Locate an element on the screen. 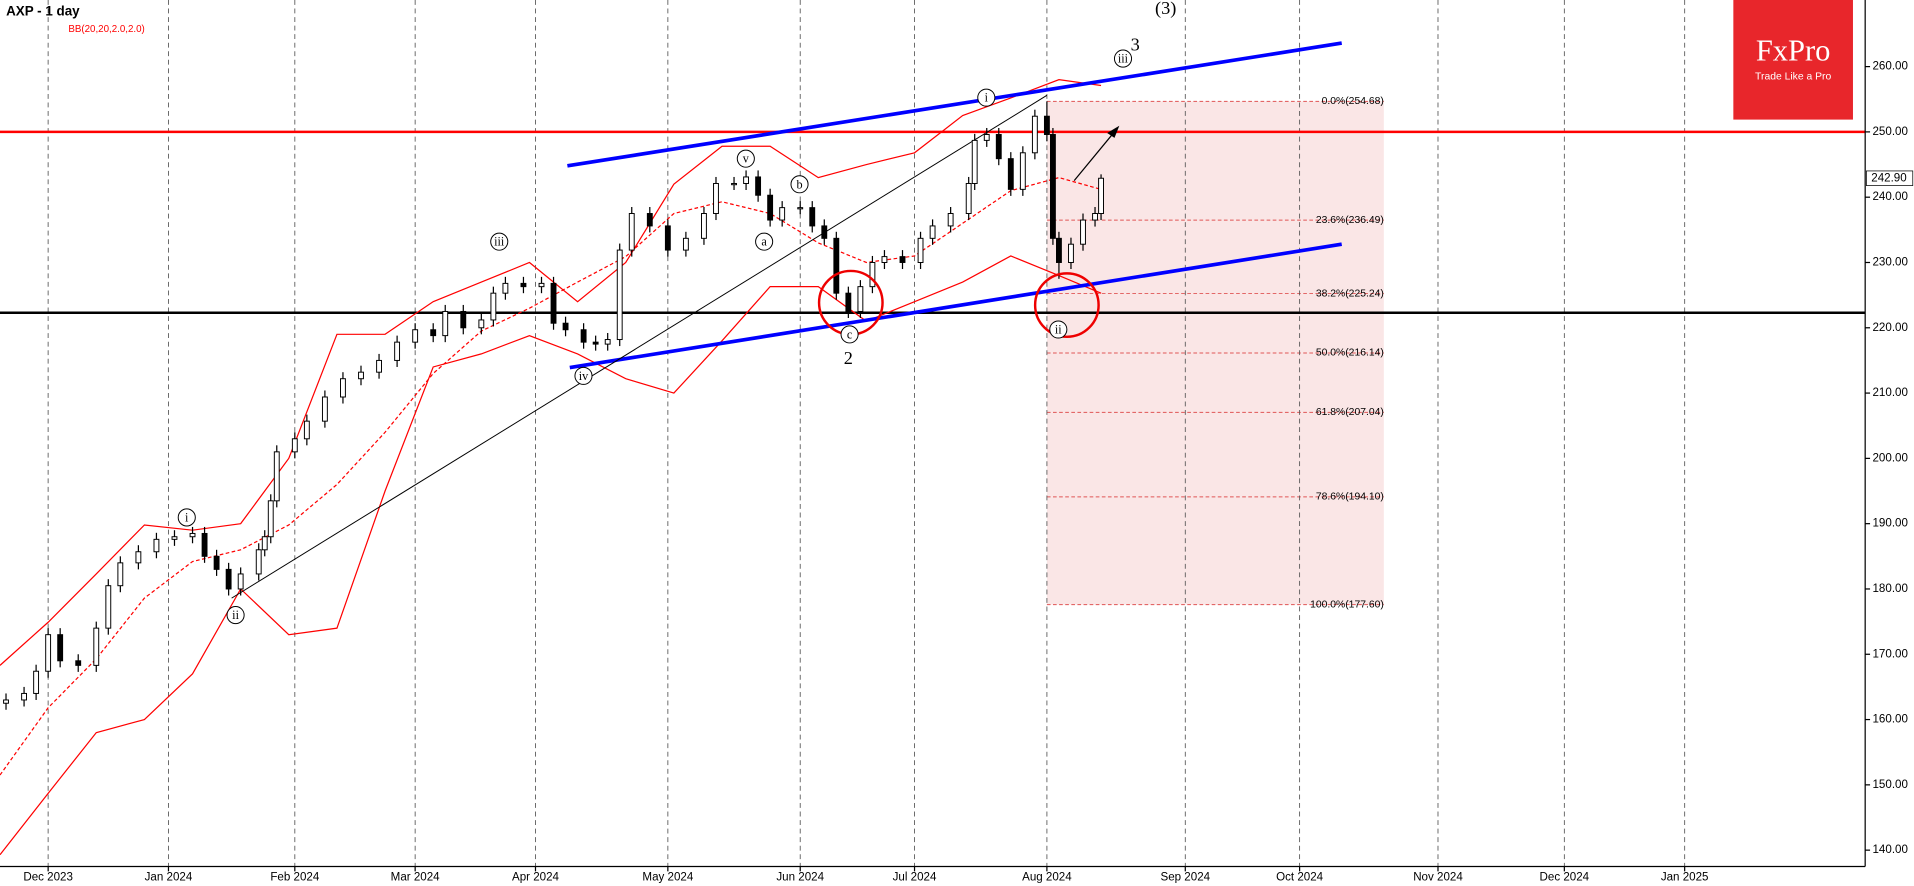 The image size is (1914, 886). fib-label: 38.2%(225.24) is located at coordinates (1350, 293).